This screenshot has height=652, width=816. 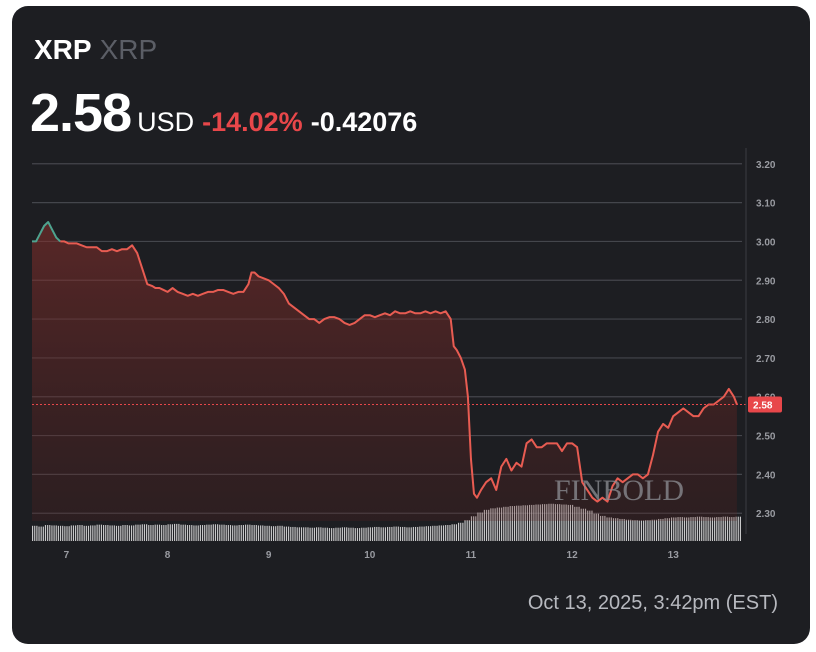 What do you see at coordinates (766, 281) in the screenshot?
I see `y-tick-label: 2.90` at bounding box center [766, 281].